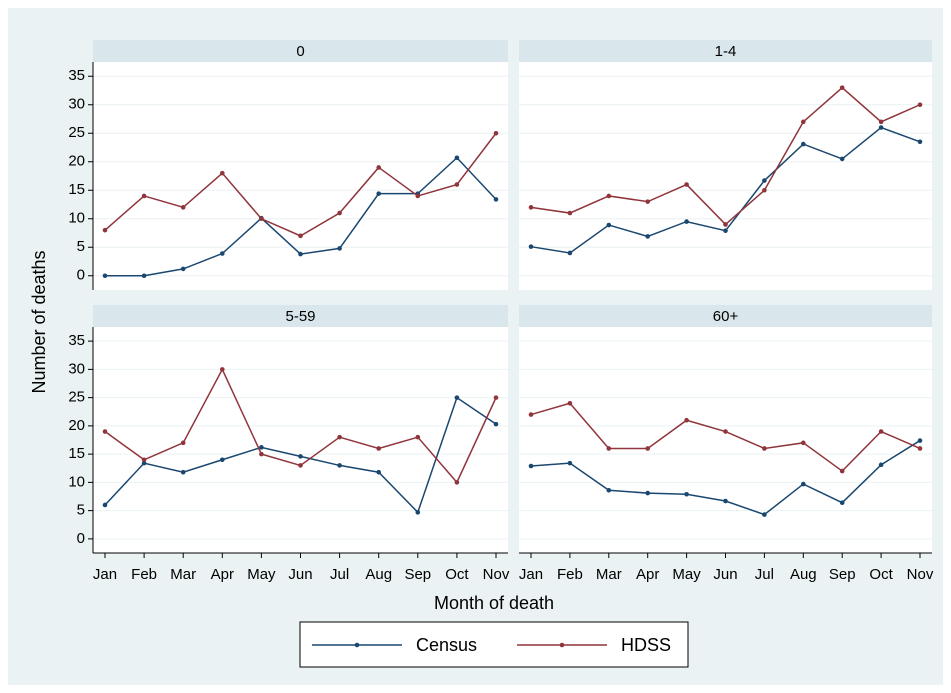 The width and height of the screenshot is (951, 693). Describe the element at coordinates (81, 510) in the screenshot. I see `y-tick-label: 5` at that location.